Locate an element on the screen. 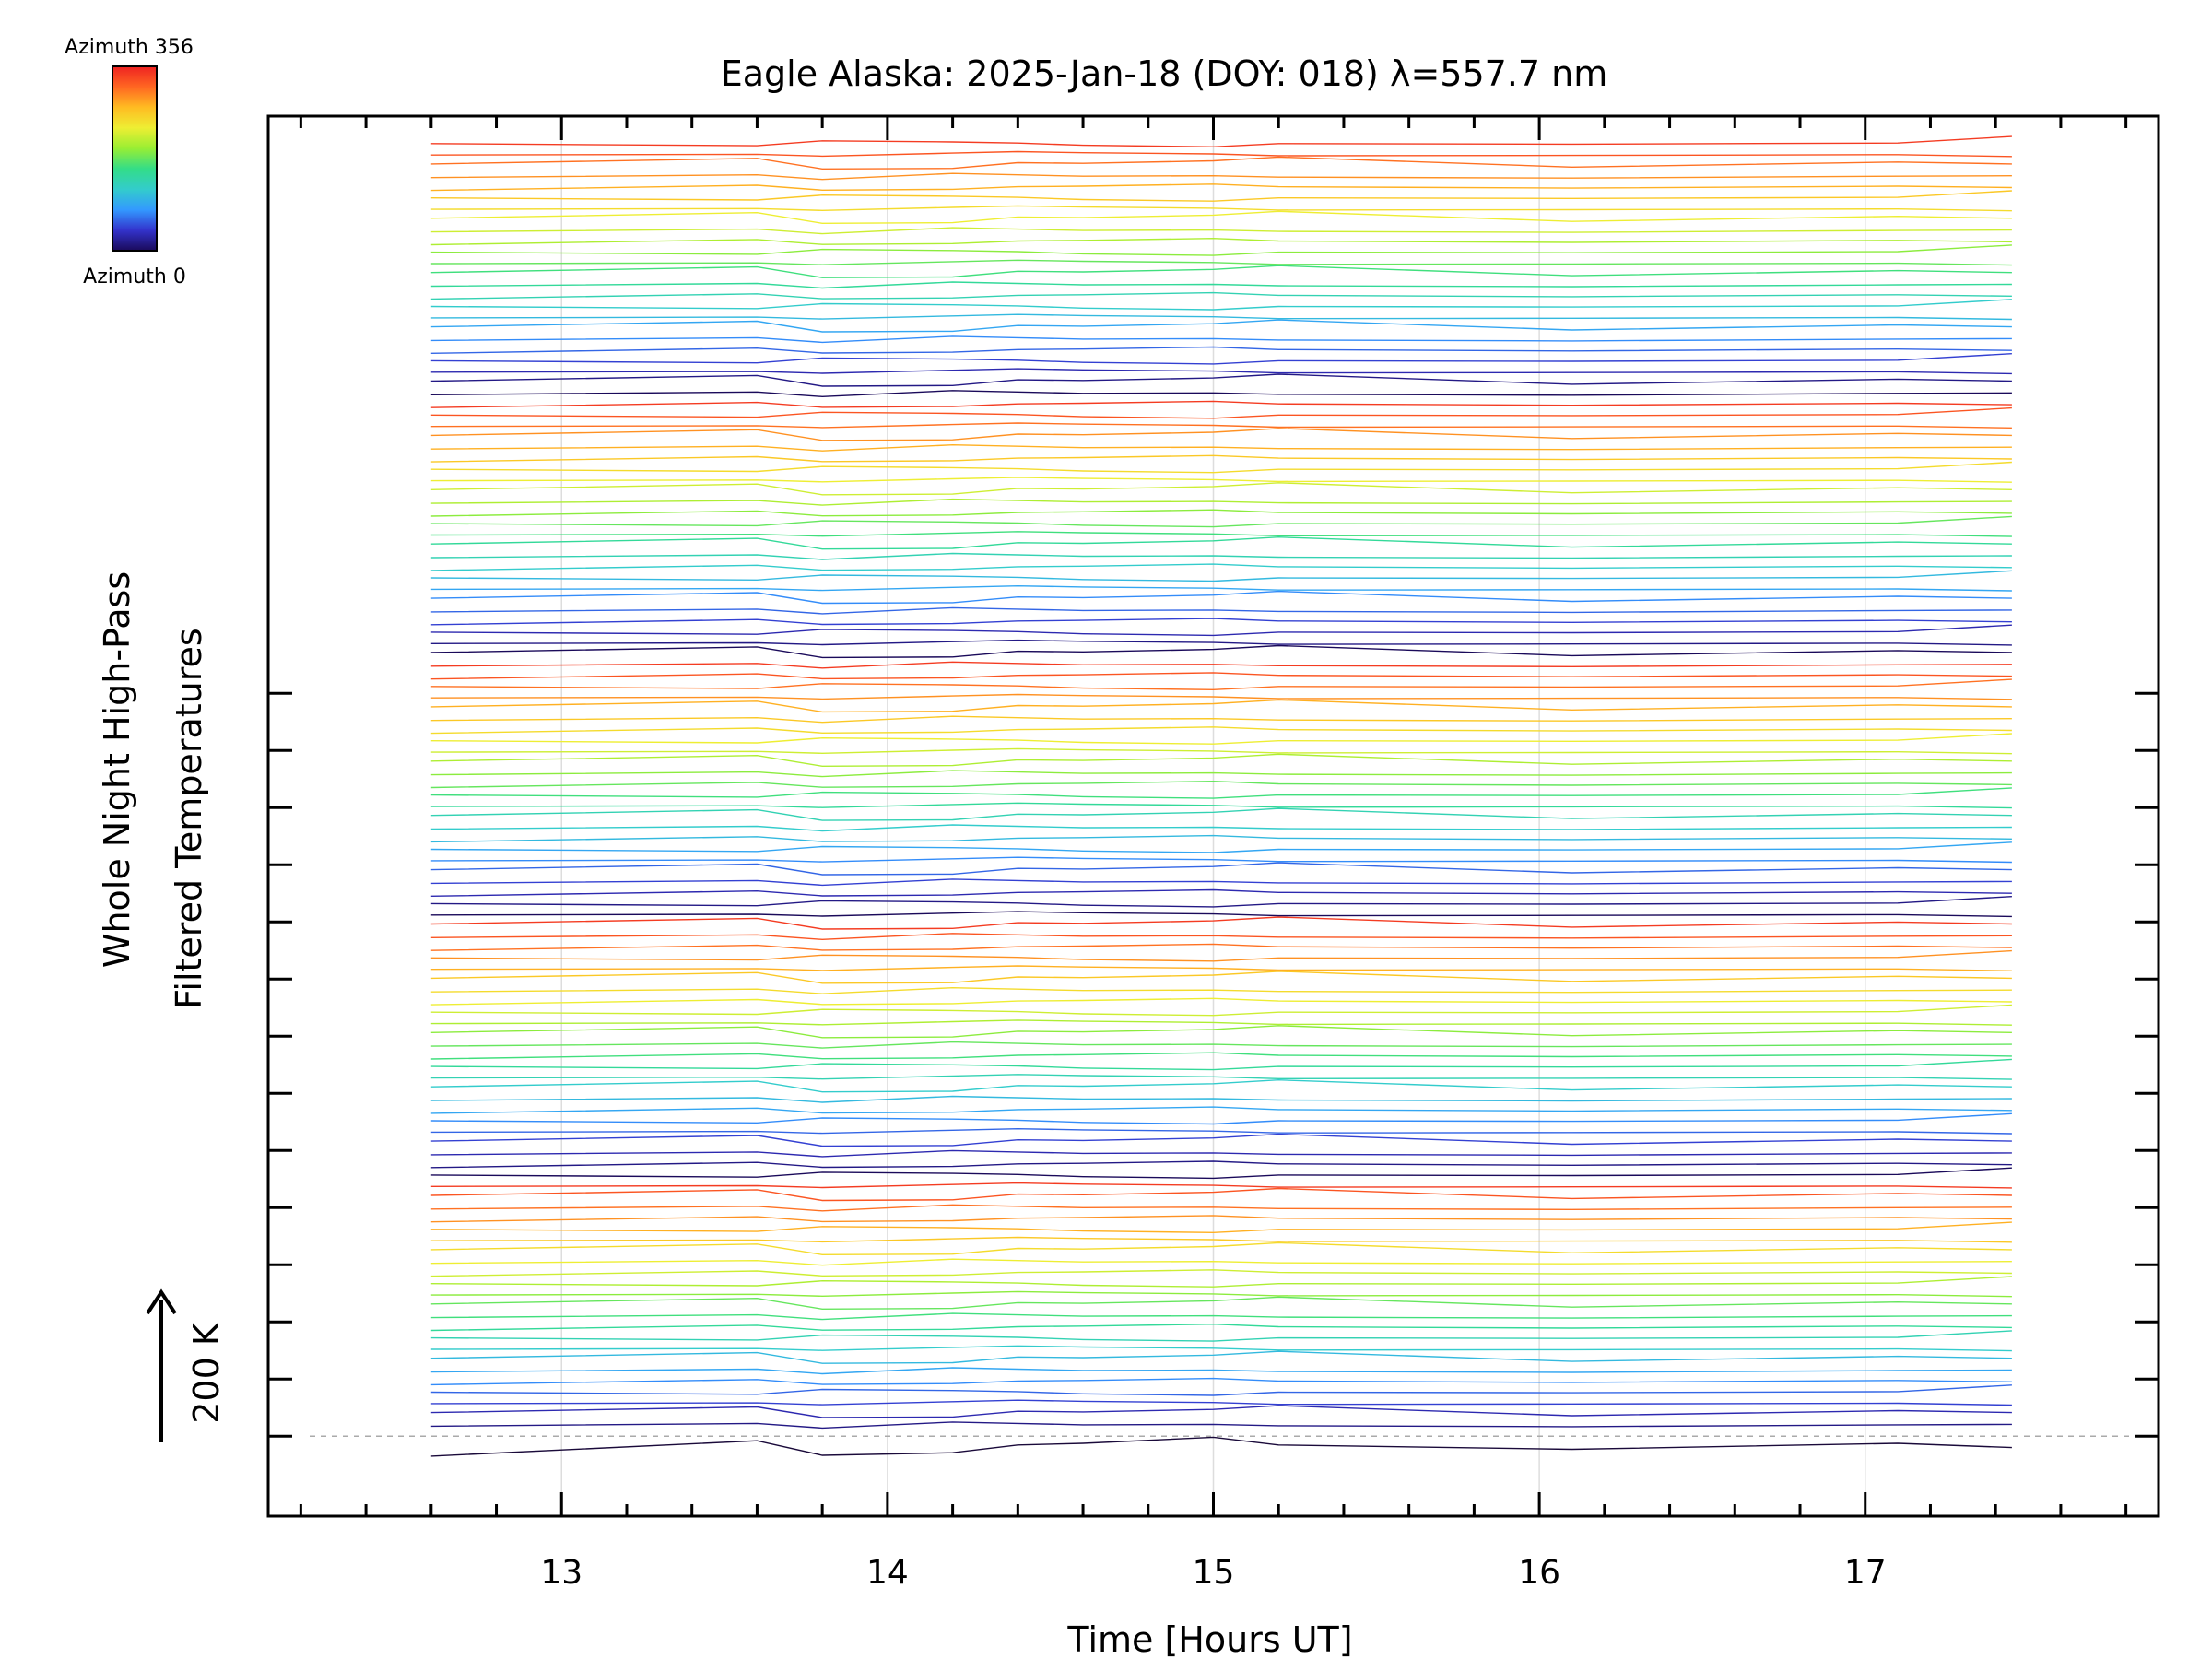  tick-labels: 13 14 15 16 17 is located at coordinates (1213, 1573).